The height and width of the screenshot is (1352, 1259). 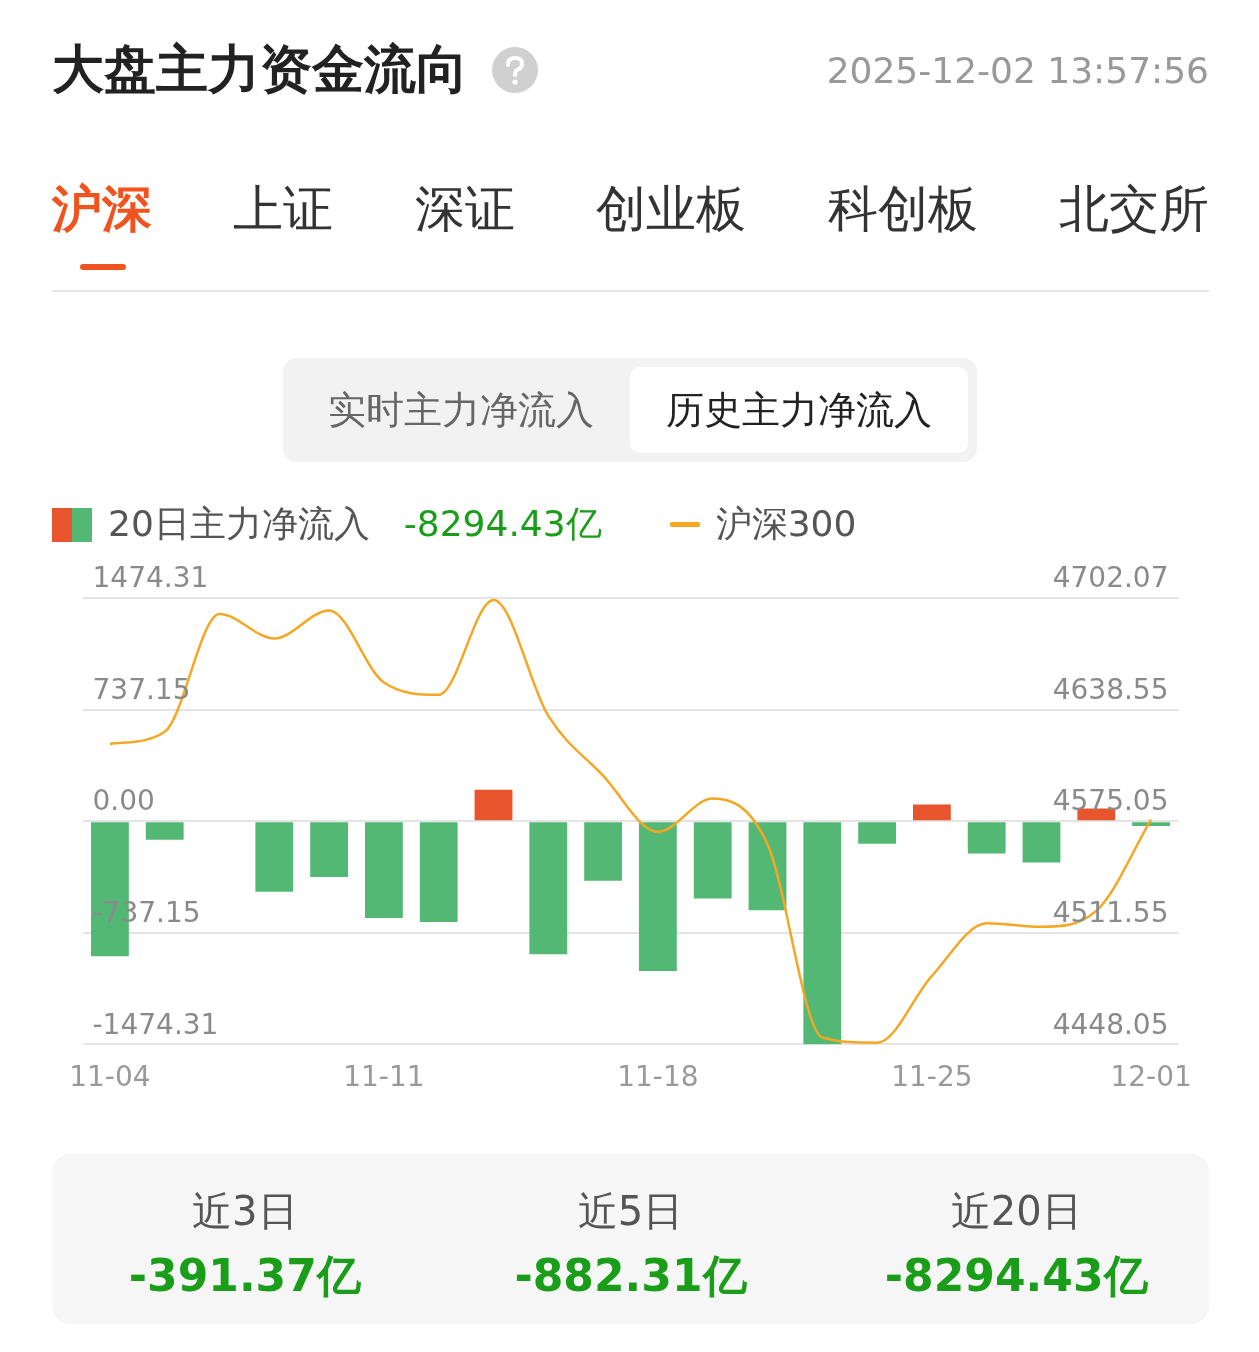 I want to click on legend-label: 20日主力净流入, so click(x=239, y=524).